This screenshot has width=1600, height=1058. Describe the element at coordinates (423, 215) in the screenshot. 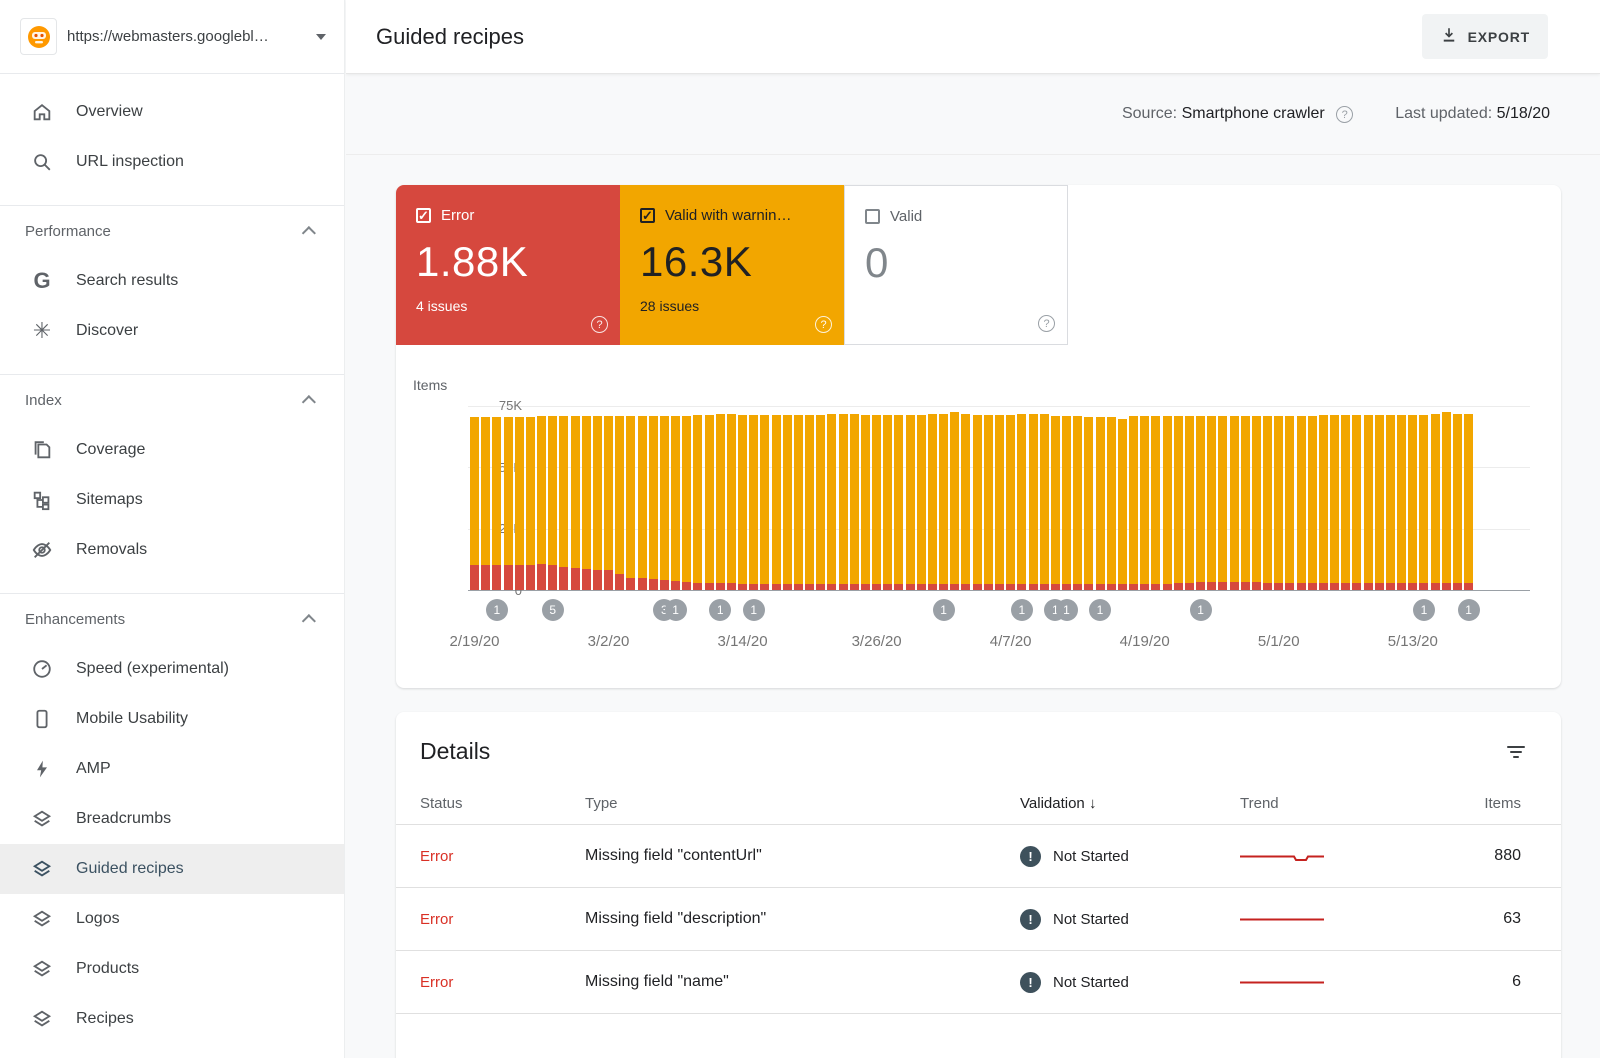

I see `checkbox-checked-icon: ✓` at that location.